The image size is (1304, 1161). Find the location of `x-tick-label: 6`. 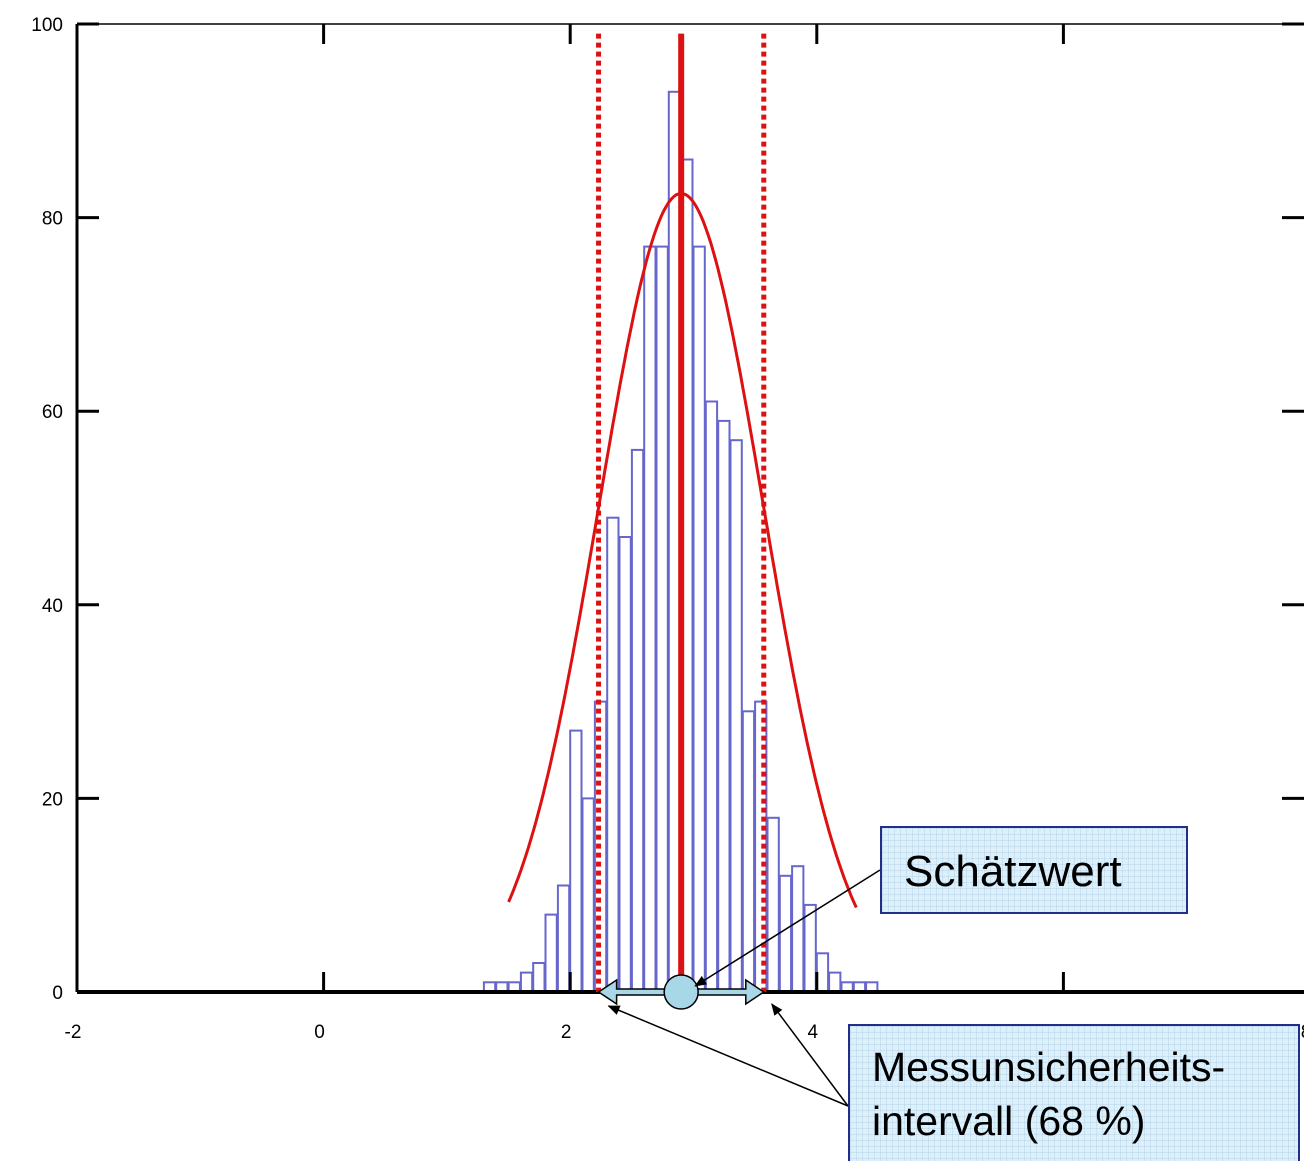

x-tick-label: 6 is located at coordinates (1059, 1032).